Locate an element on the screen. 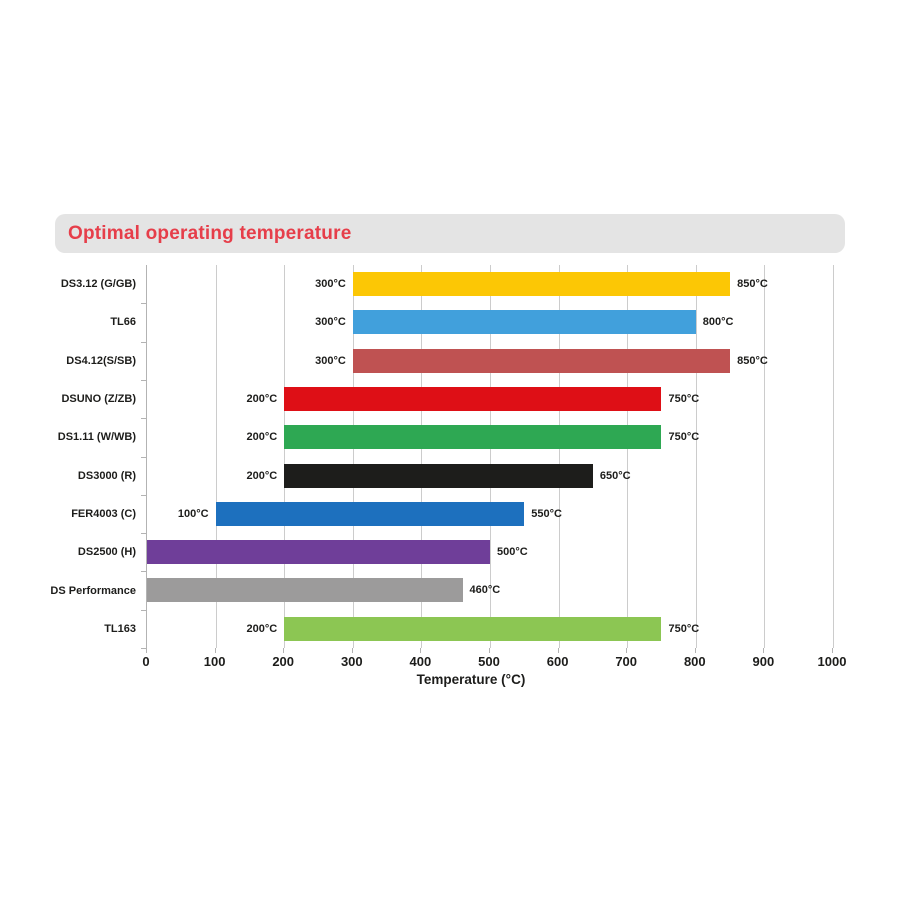  x-tick-label-900: 900 is located at coordinates (763, 661).